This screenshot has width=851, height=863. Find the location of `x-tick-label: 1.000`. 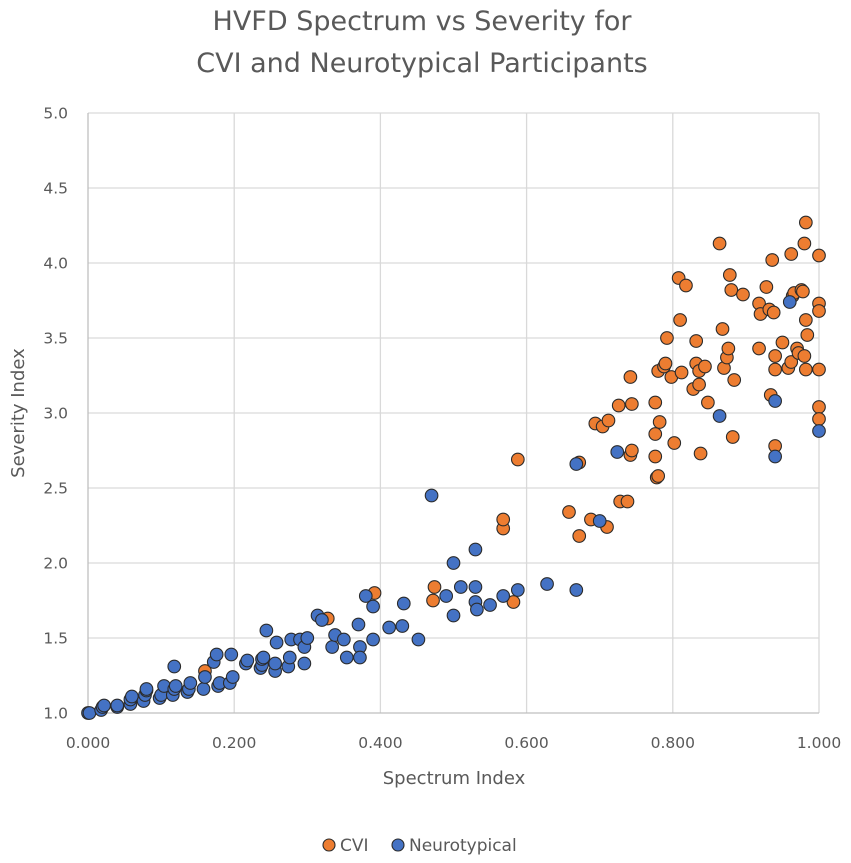

x-tick-label: 1.000 is located at coordinates (819, 743).